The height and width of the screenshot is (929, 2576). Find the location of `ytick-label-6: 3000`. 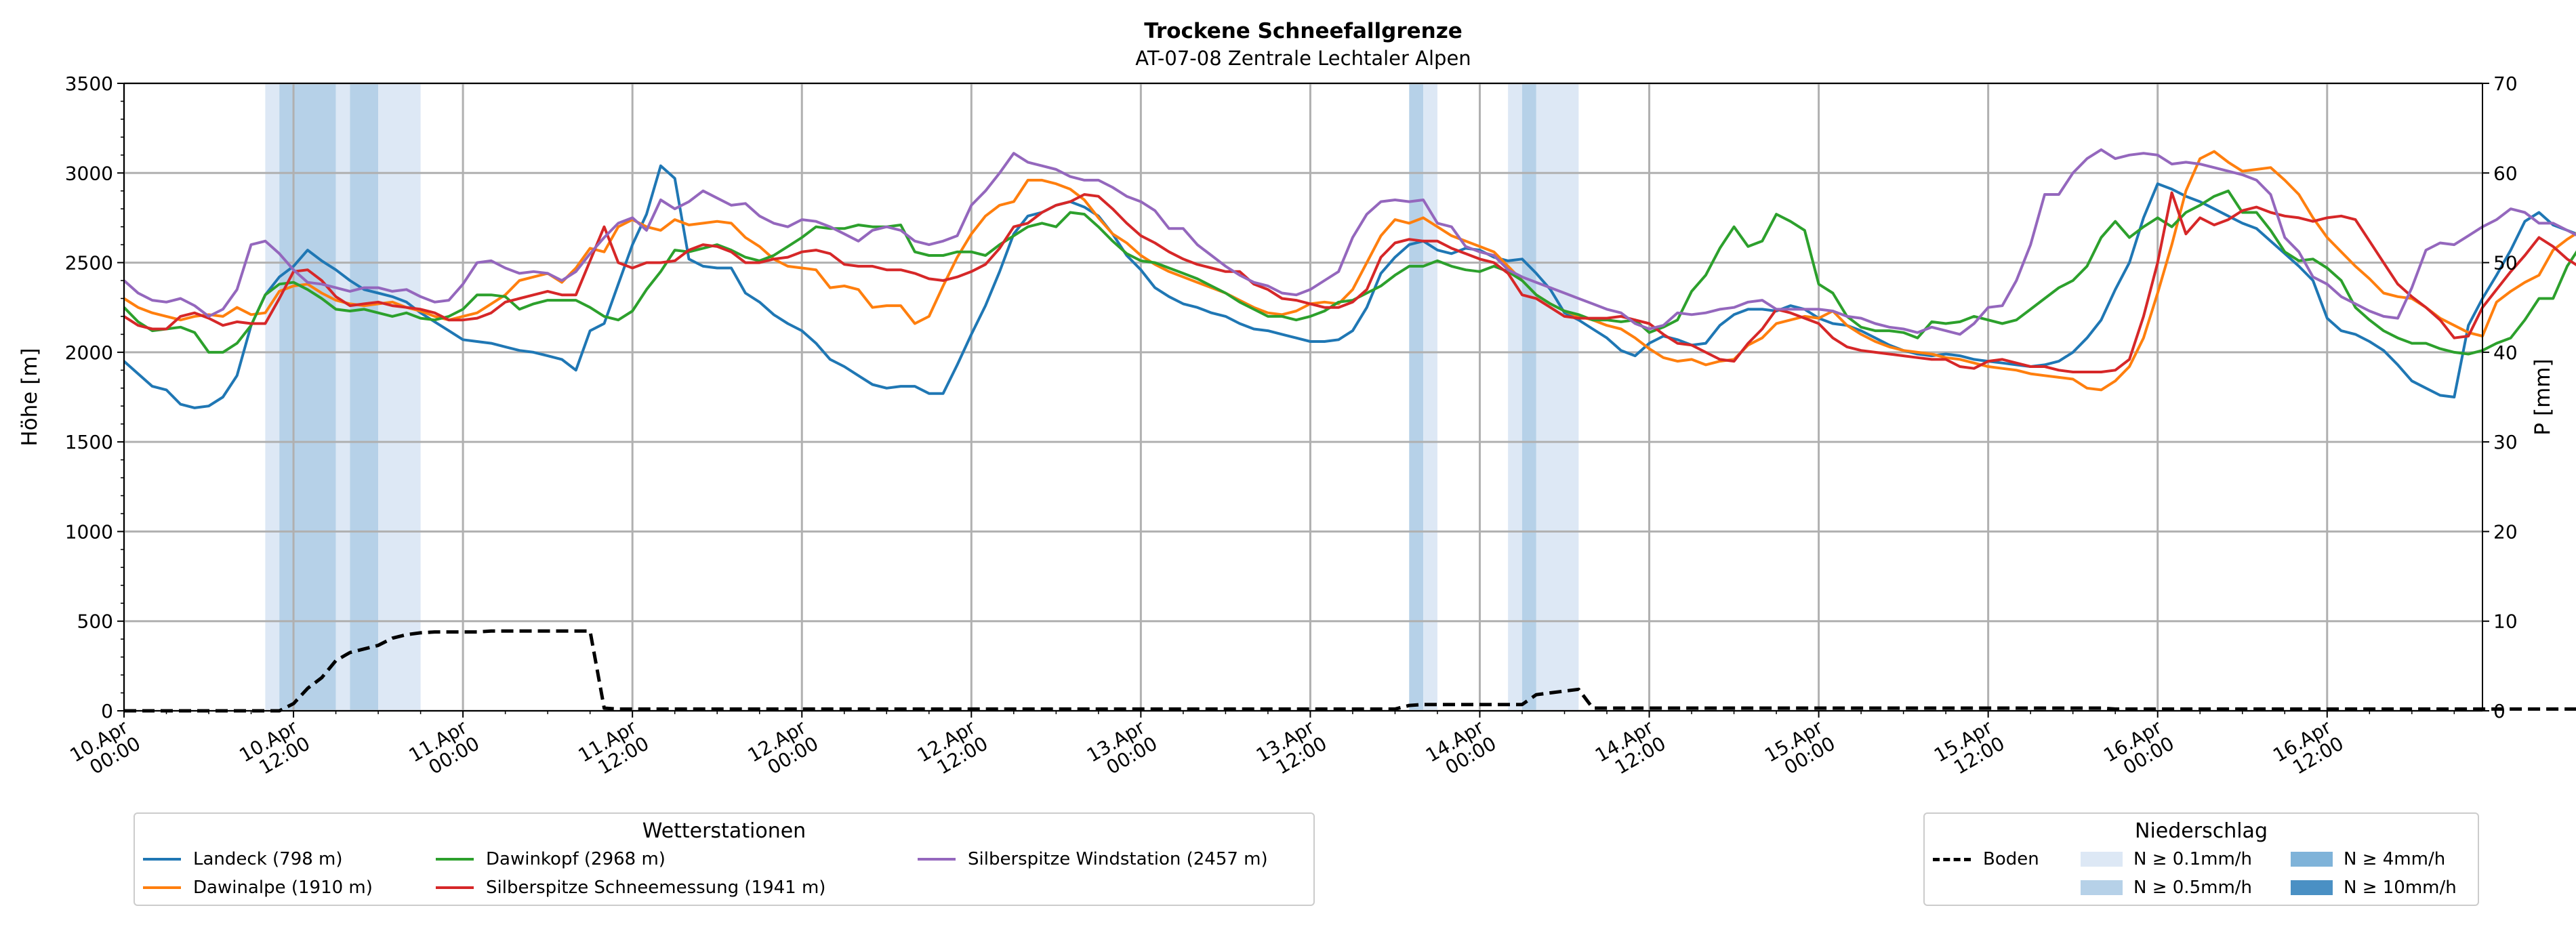

ytick-label-6: 3000 is located at coordinates (89, 173).